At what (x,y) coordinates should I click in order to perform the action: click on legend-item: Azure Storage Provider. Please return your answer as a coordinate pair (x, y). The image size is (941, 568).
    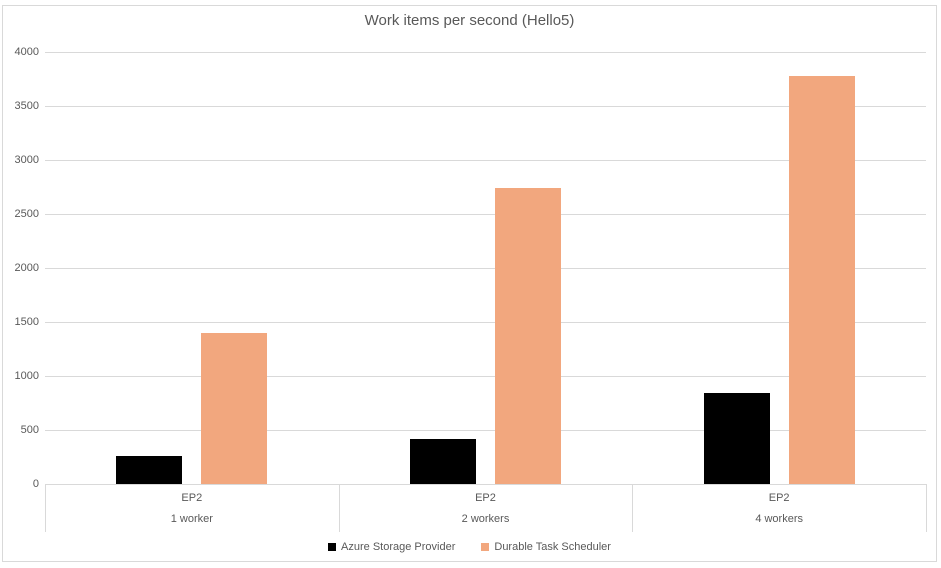
    Looking at the image, I should click on (391, 547).